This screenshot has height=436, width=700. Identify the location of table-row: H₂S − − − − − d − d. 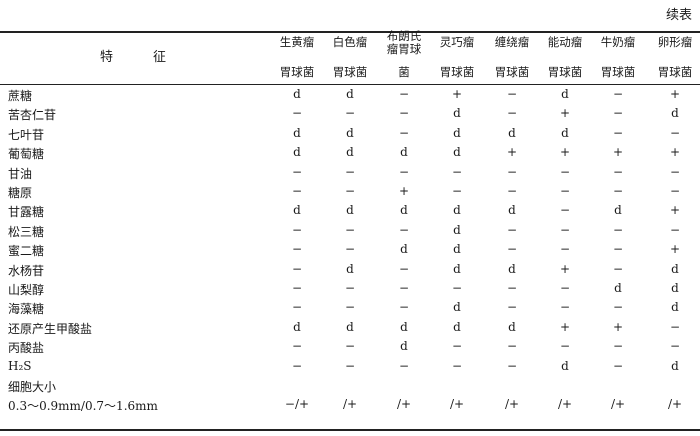
(350, 368).